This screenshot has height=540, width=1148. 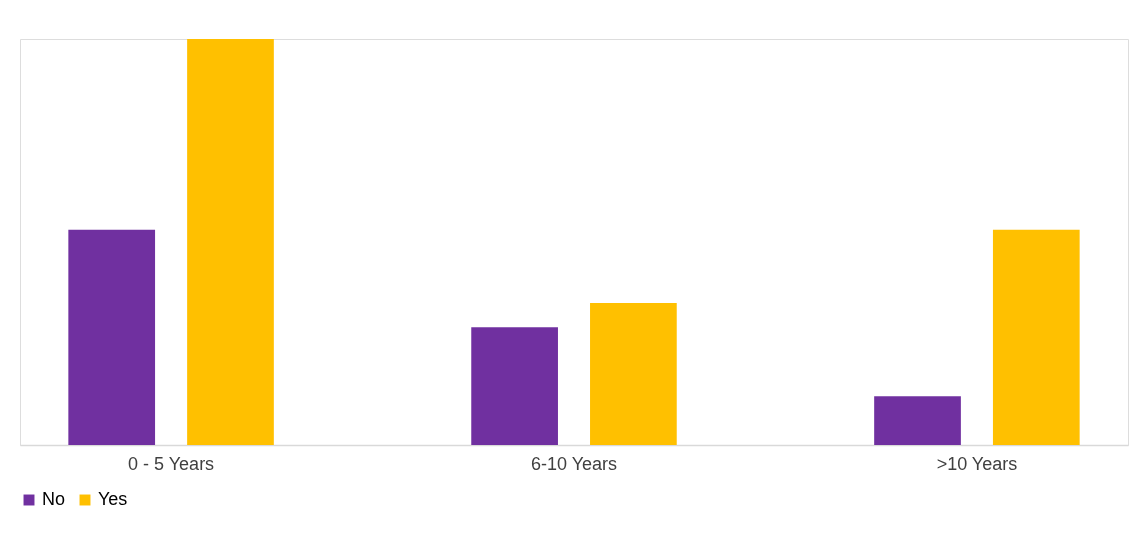 What do you see at coordinates (54, 499) in the screenshot?
I see `legend-label: No` at bounding box center [54, 499].